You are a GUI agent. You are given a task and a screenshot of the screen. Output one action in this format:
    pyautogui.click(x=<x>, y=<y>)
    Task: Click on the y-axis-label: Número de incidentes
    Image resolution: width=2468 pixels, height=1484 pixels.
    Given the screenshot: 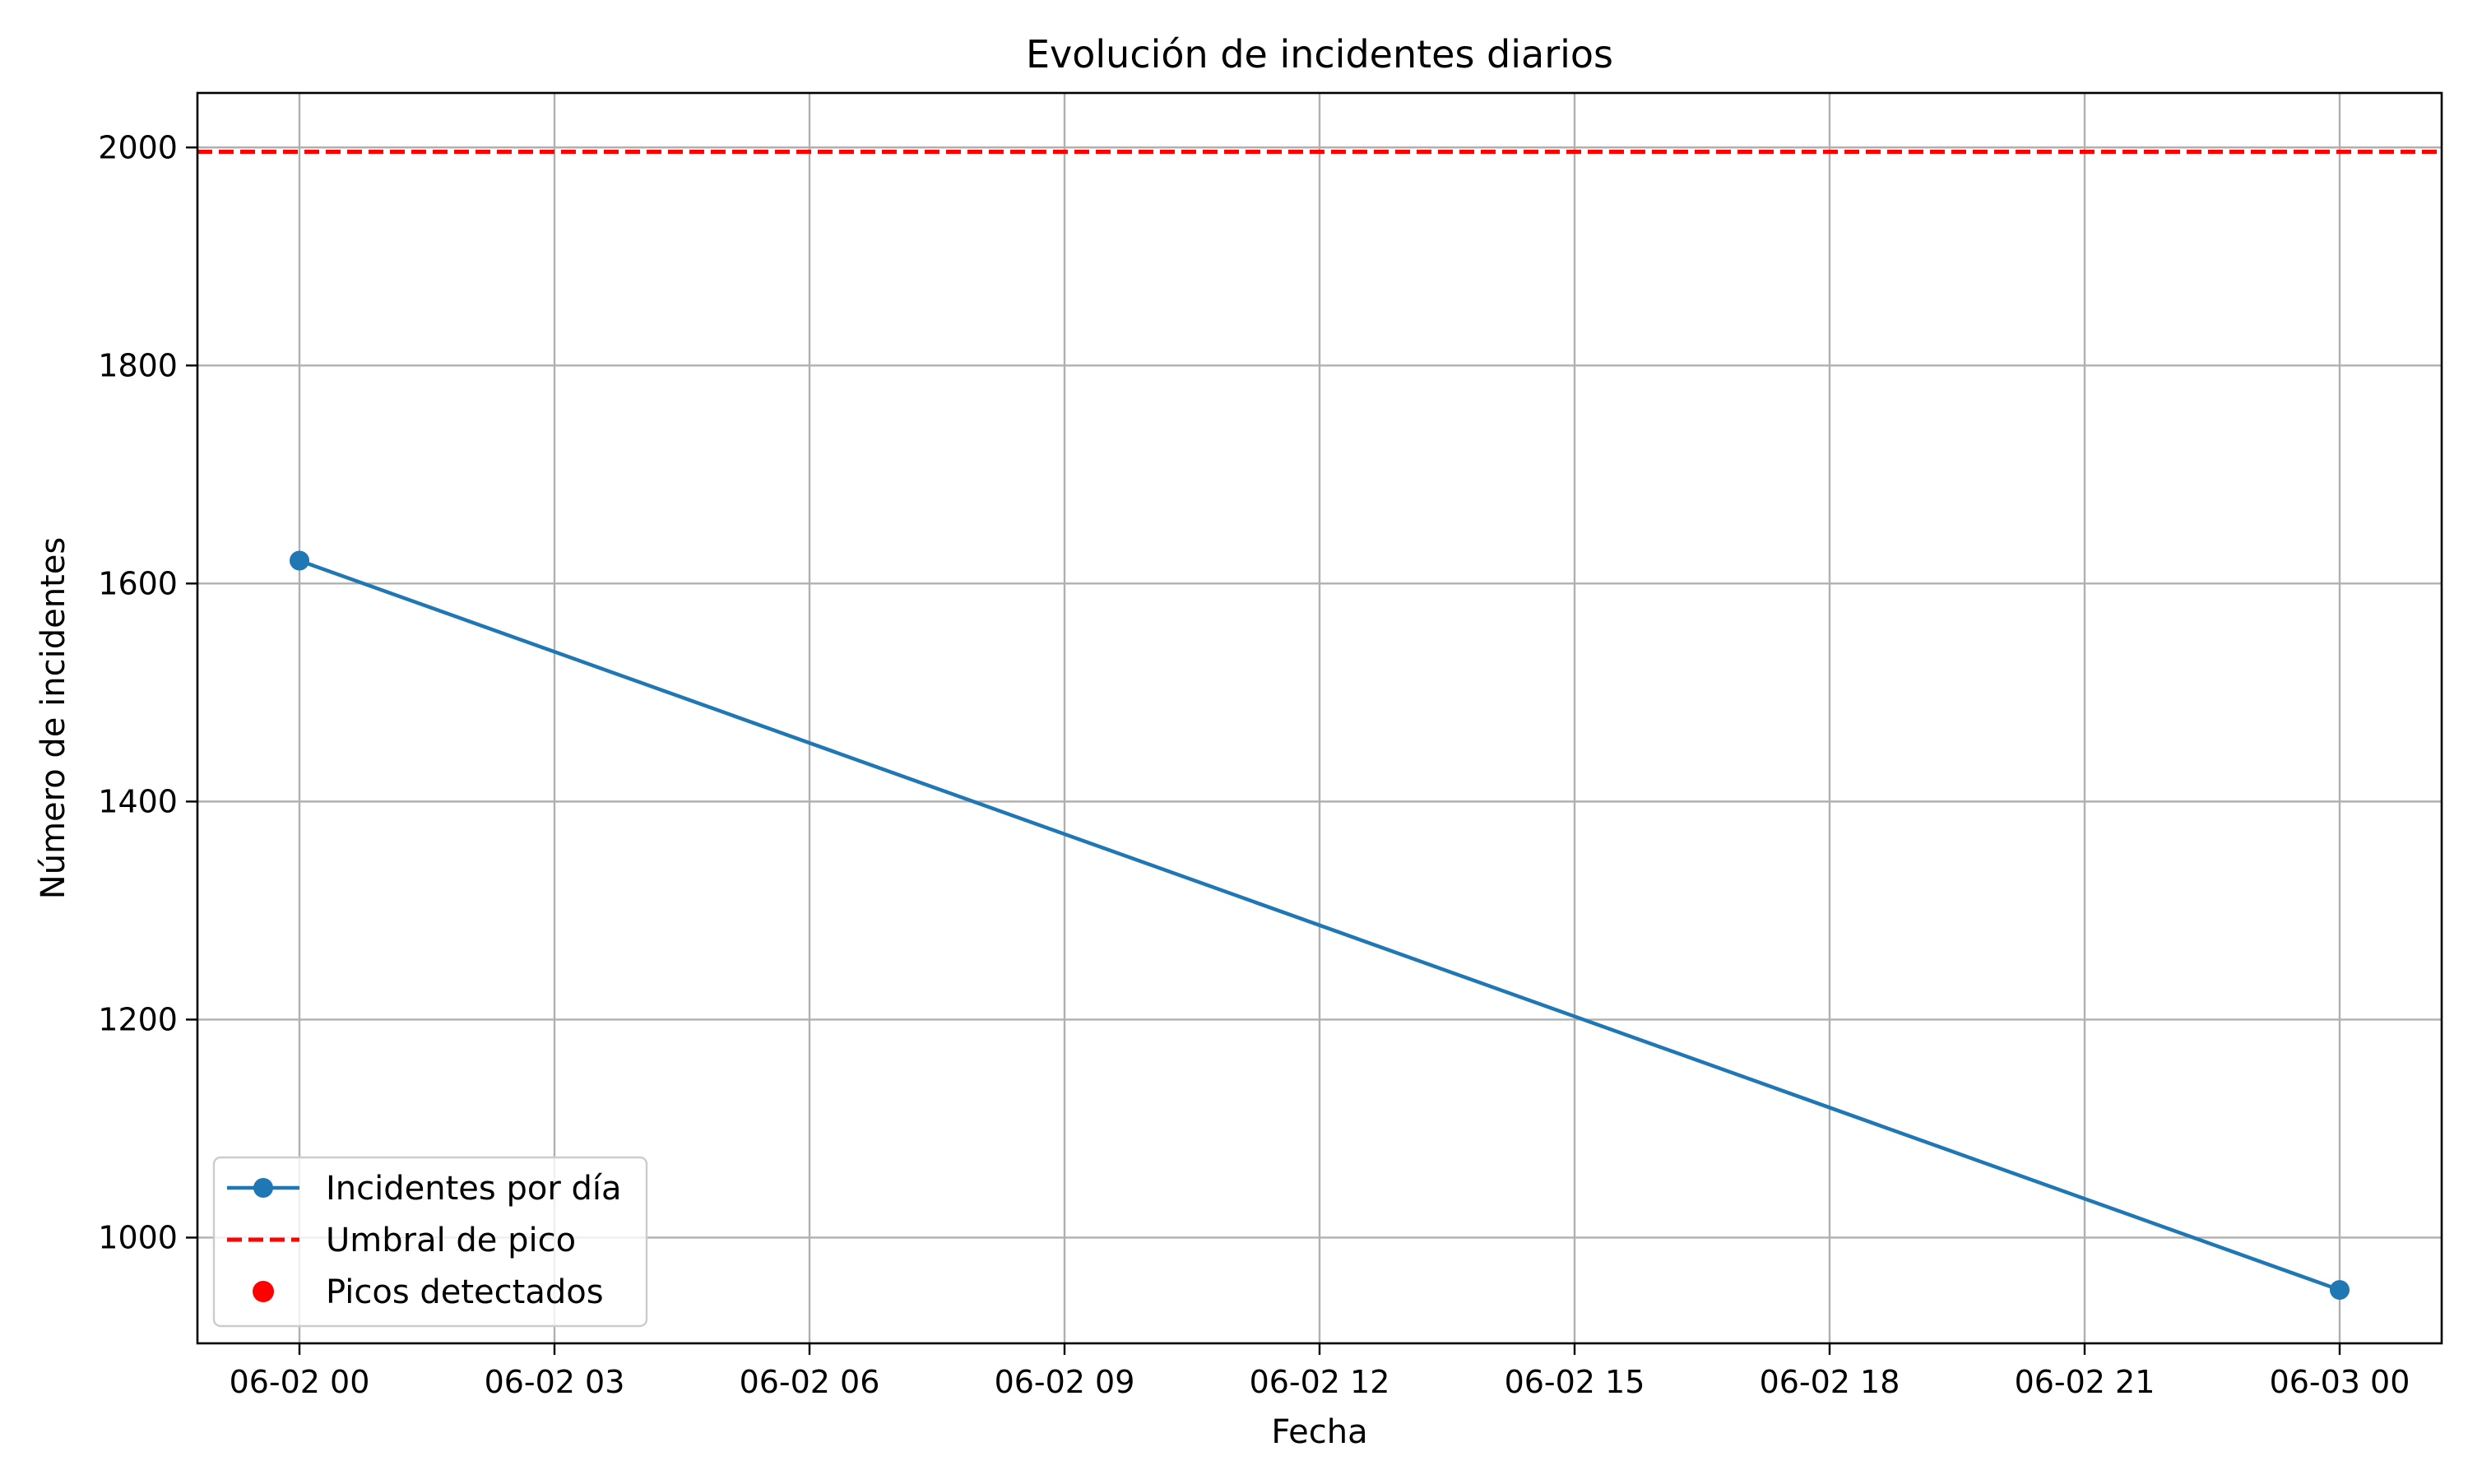 What is the action you would take?
    pyautogui.click(x=53, y=718)
    